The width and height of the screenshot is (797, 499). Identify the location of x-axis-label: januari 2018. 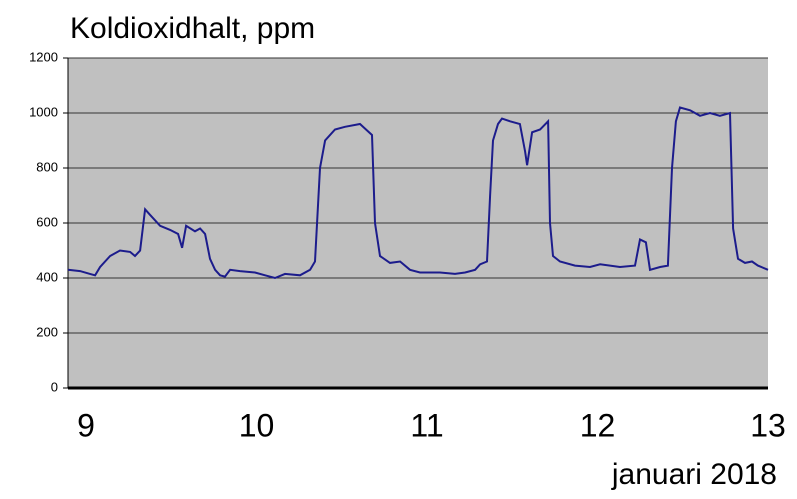
(694, 474).